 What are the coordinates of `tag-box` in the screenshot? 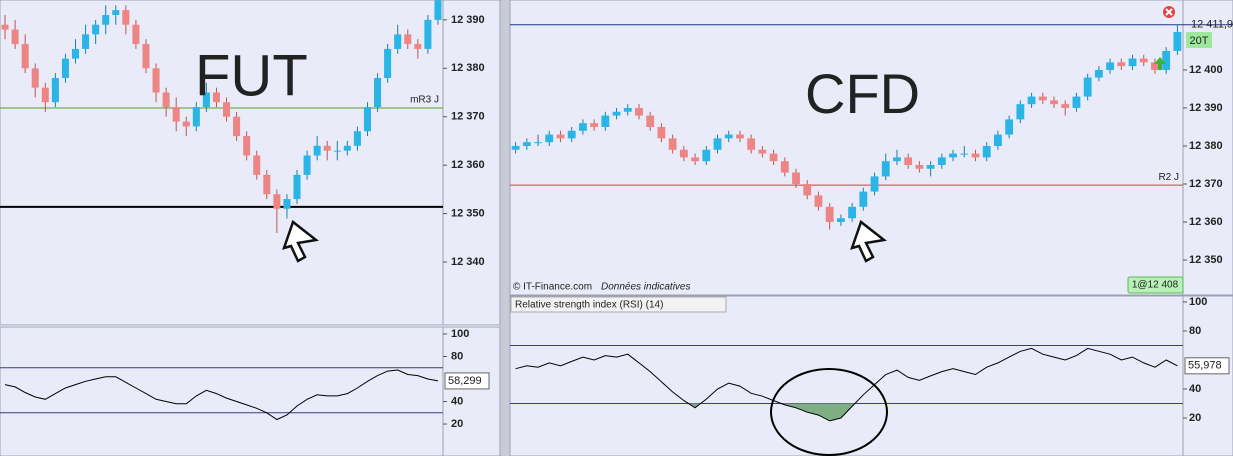 It's located at (1199, 40).